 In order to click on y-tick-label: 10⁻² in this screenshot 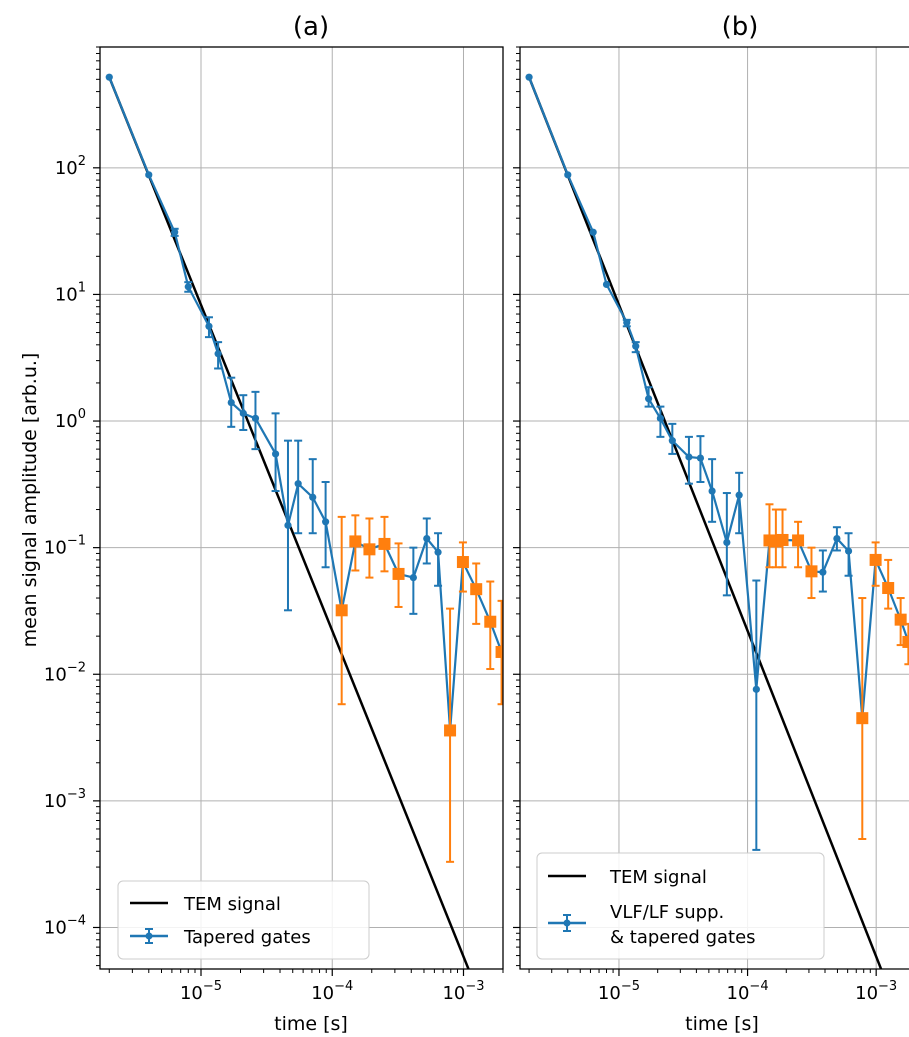, I will do `click(65, 672)`.